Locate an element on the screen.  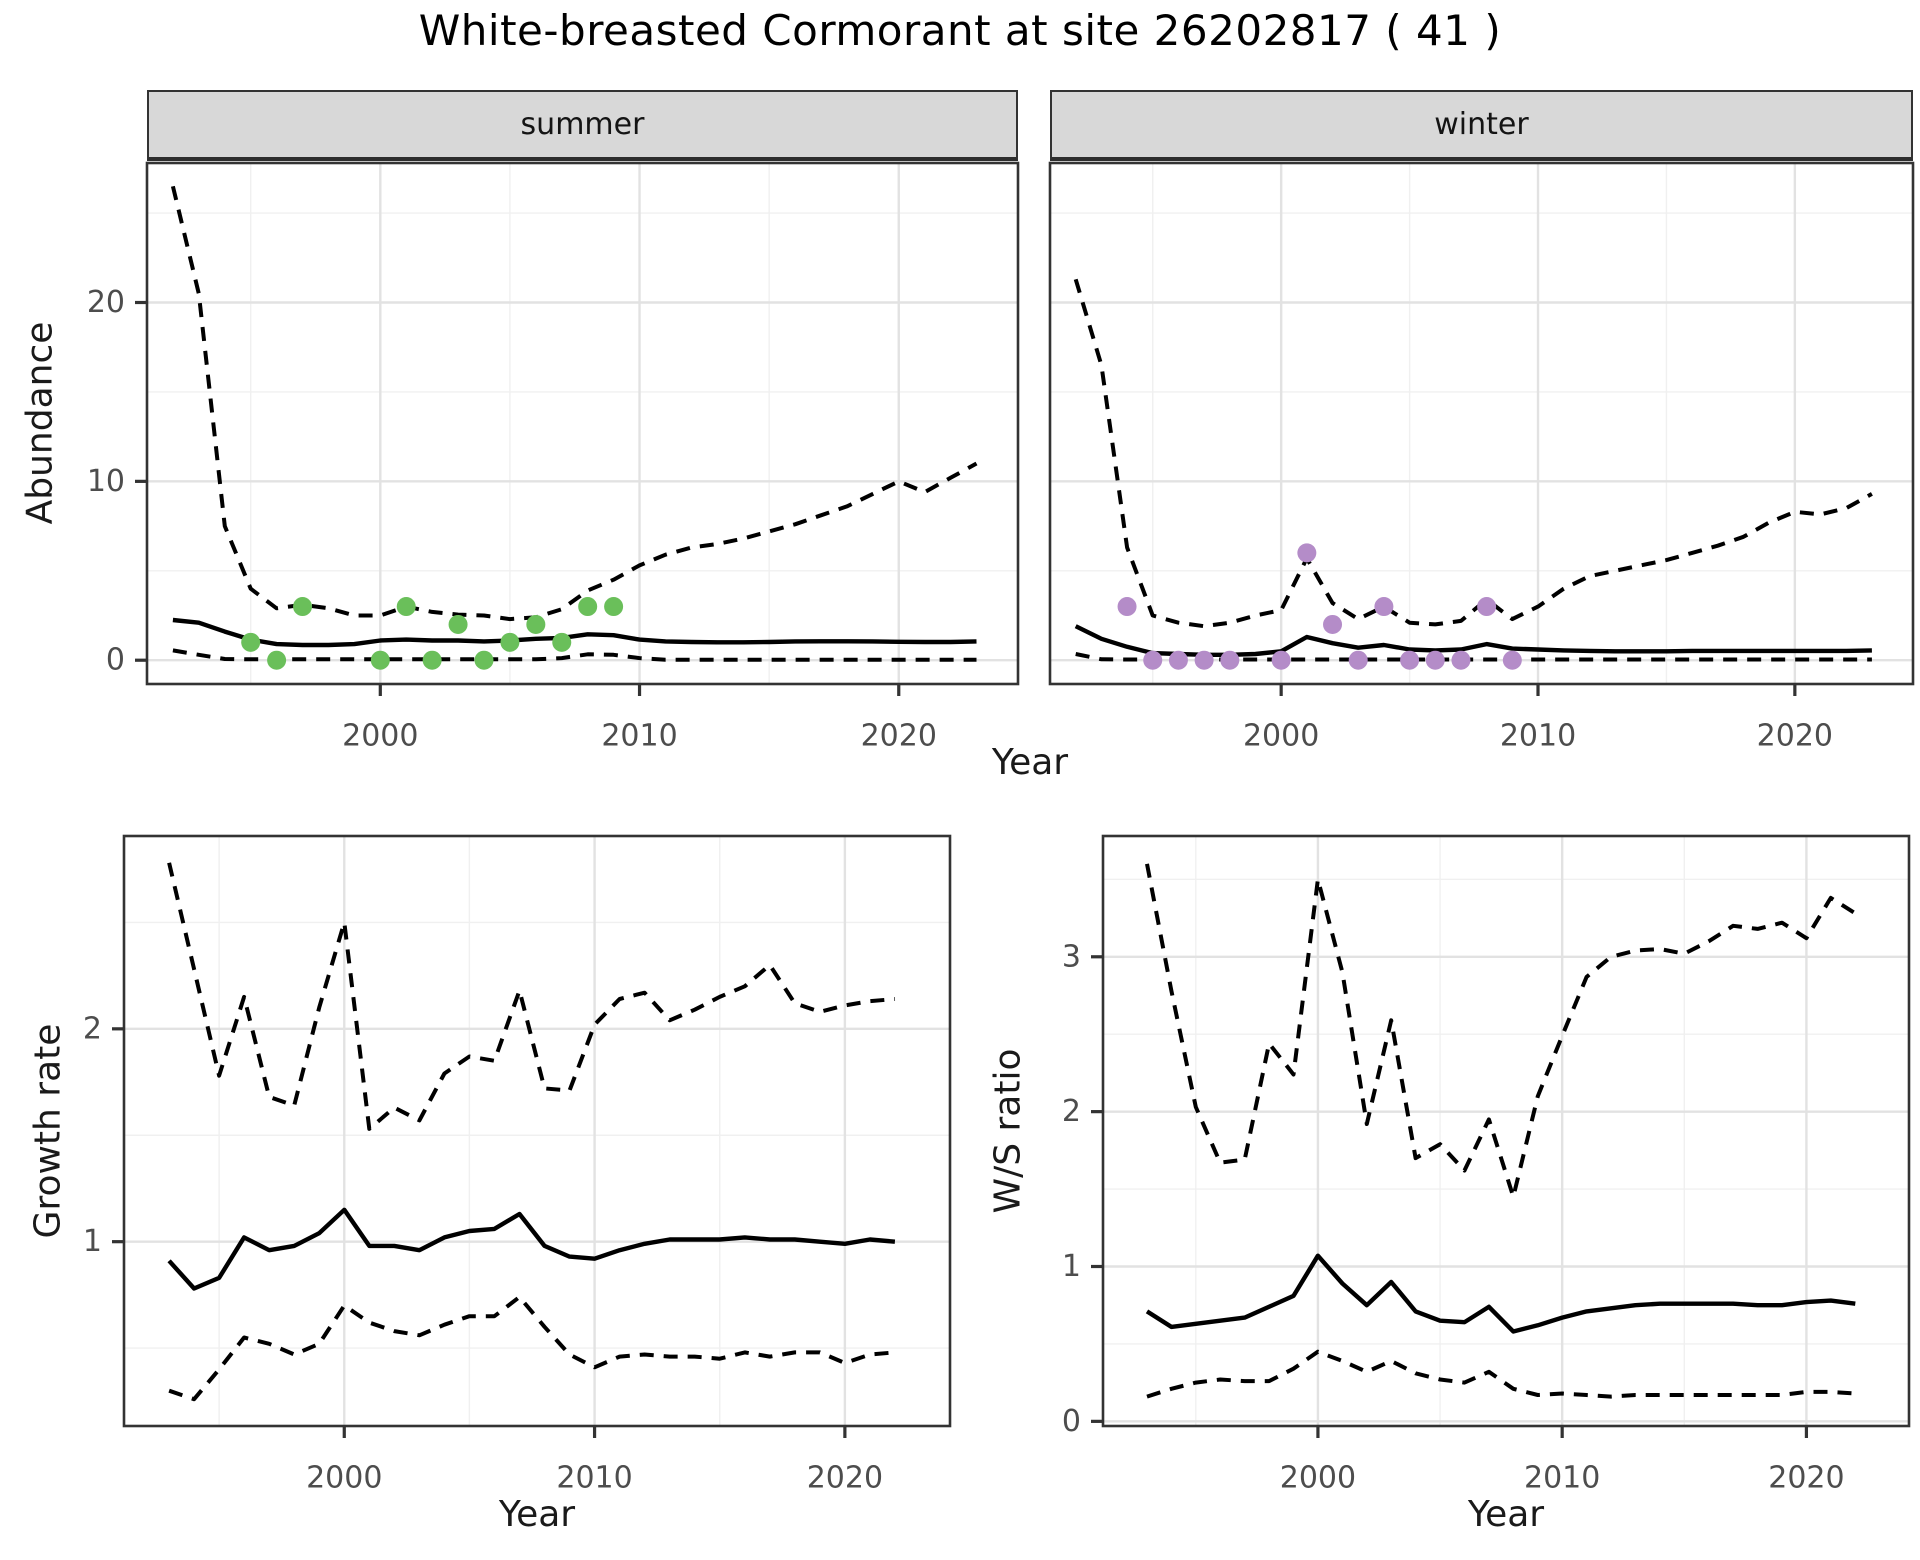
axis-ticks: 2000 2010 2020 is located at coordinates (1538, 719).